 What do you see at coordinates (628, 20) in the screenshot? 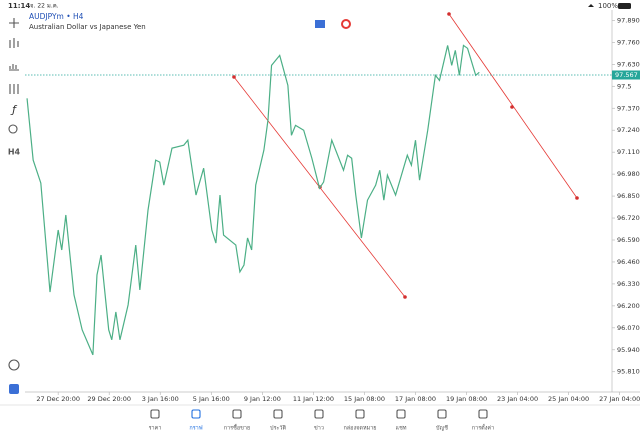
I see `y-tick-label: 97.890` at bounding box center [628, 20].